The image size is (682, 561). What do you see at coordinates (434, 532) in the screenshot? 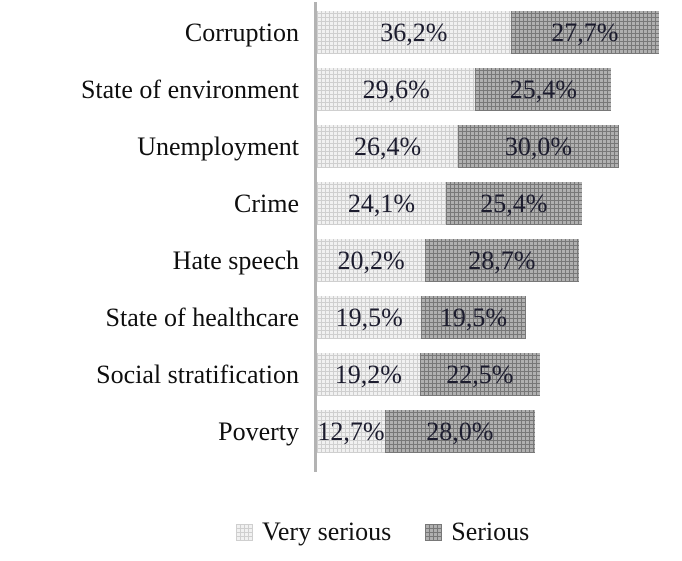
I see `serious-swatch-icon` at bounding box center [434, 532].